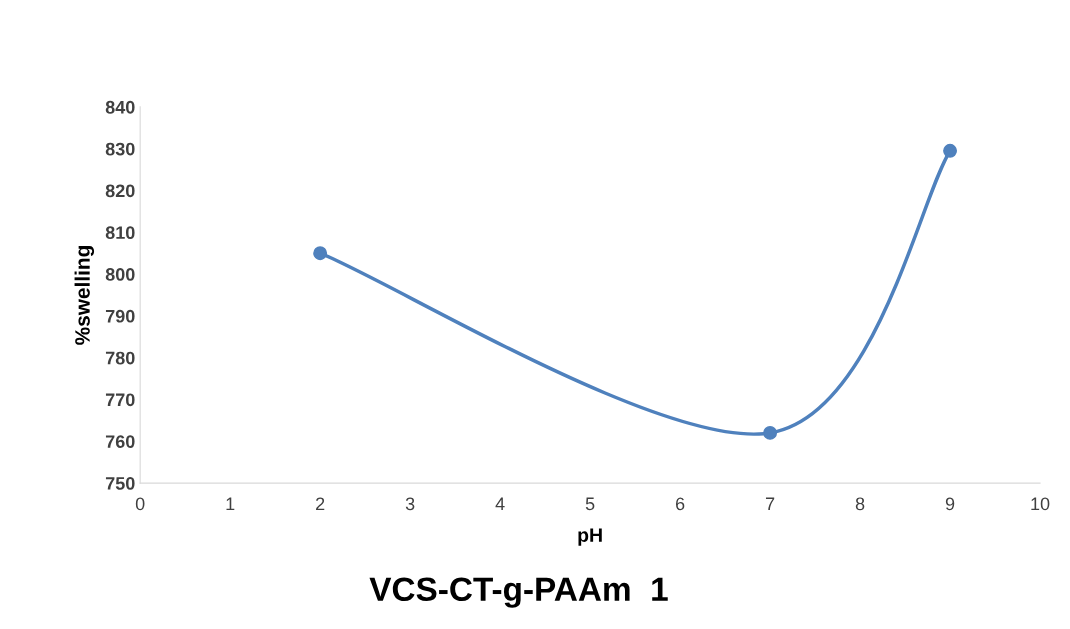 The image size is (1070, 629). Describe the element at coordinates (1040, 504) in the screenshot. I see `x-tick-label: 10` at that location.